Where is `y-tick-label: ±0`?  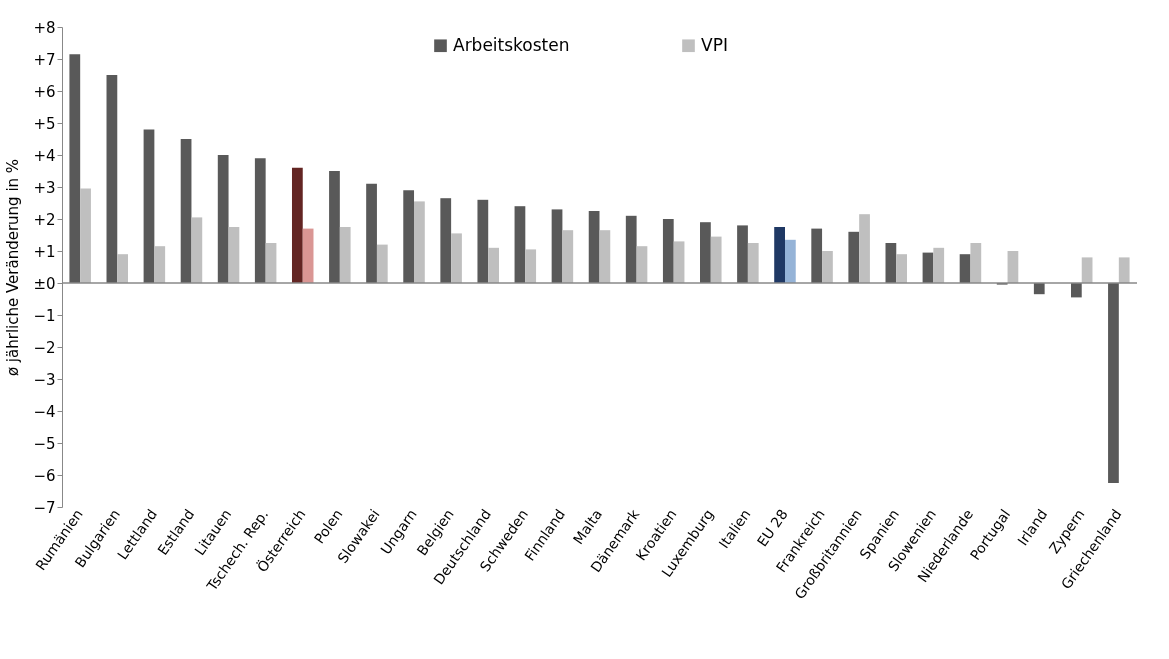
y-tick-label: ±0 is located at coordinates (44, 283).